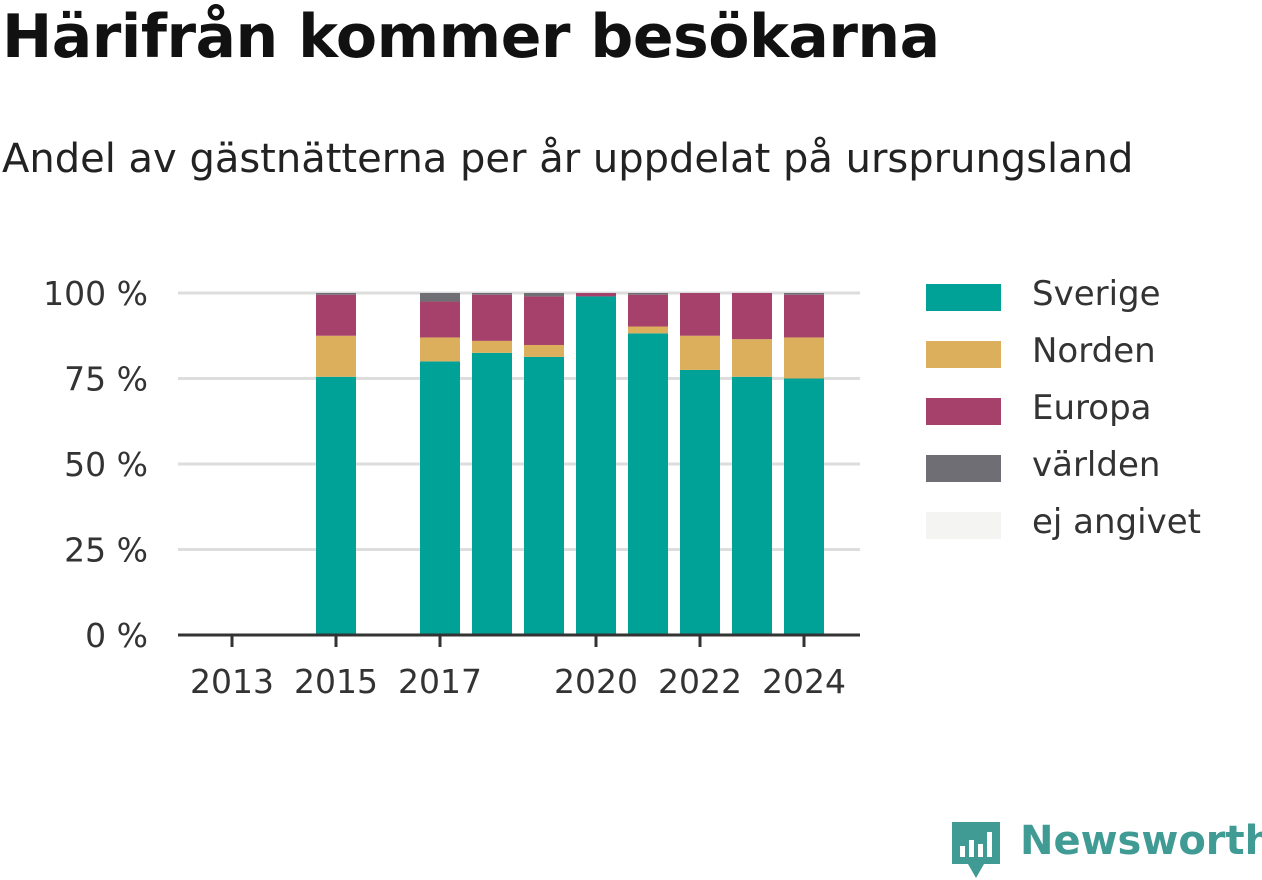  Describe the element at coordinates (596, 681) in the screenshot. I see `x-tick-label: 2020` at that location.